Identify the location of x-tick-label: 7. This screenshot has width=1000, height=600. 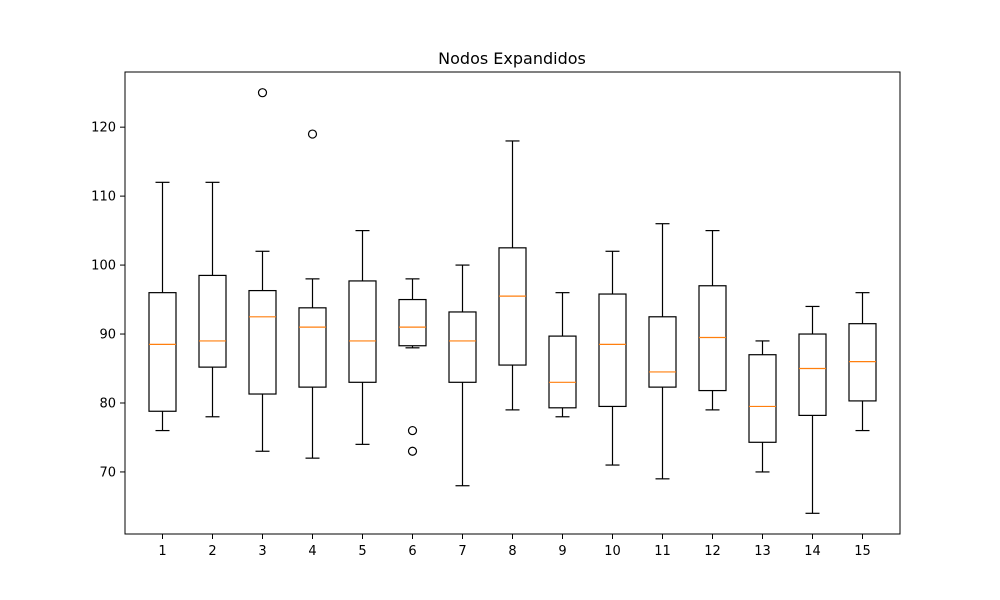
(462, 551).